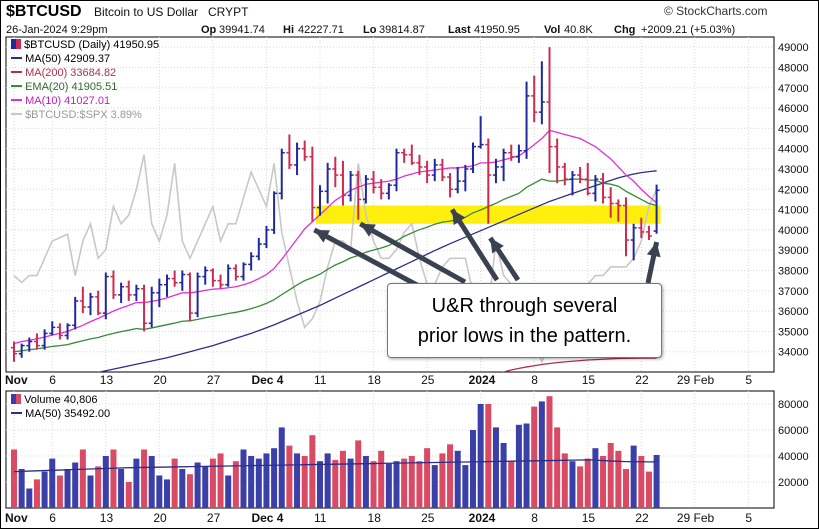  I want to click on vol-value: 40.8K, so click(578, 30).